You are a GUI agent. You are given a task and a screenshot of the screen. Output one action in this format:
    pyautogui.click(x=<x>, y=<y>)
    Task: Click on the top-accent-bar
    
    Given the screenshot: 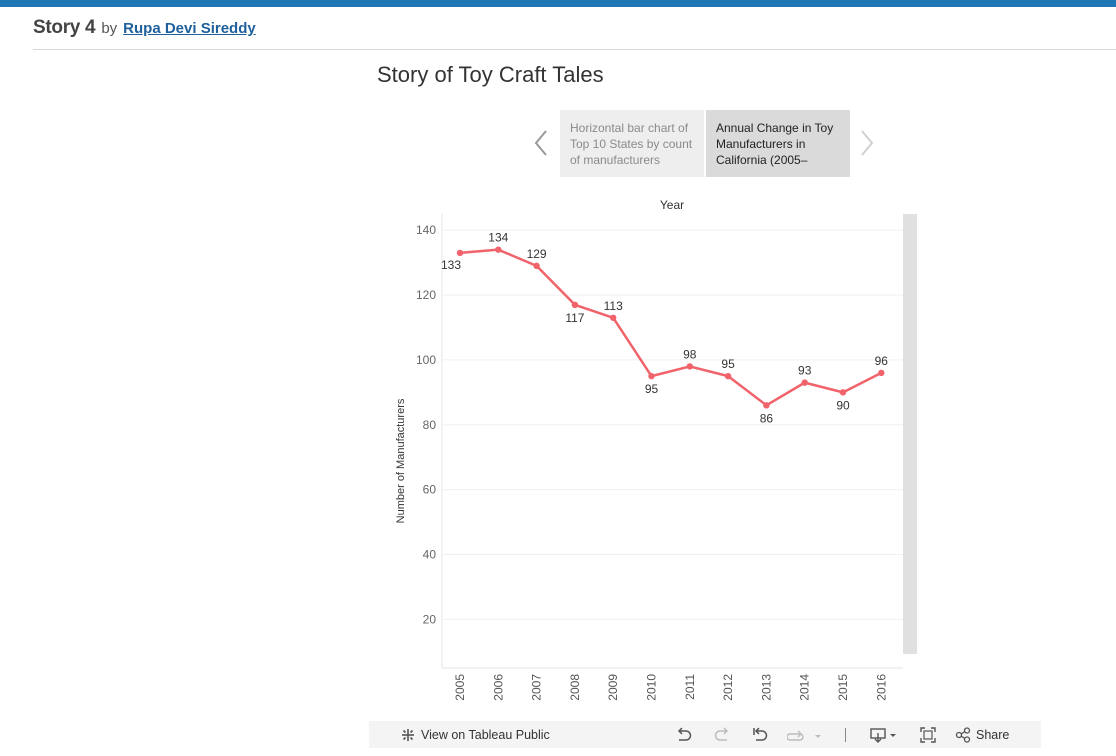 What is the action you would take?
    pyautogui.click(x=558, y=3)
    